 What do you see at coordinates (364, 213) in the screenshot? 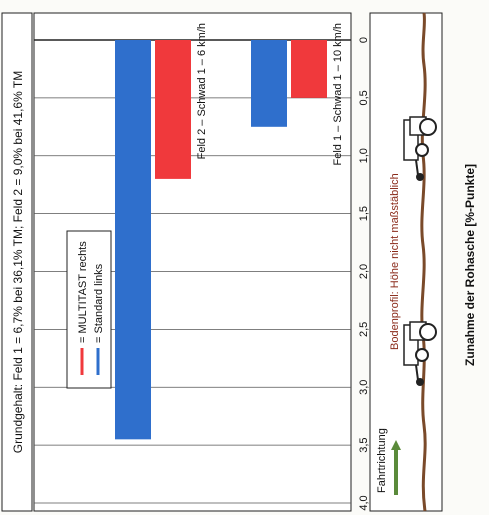
I see `y-tick-label: 1,5` at bounding box center [364, 213].